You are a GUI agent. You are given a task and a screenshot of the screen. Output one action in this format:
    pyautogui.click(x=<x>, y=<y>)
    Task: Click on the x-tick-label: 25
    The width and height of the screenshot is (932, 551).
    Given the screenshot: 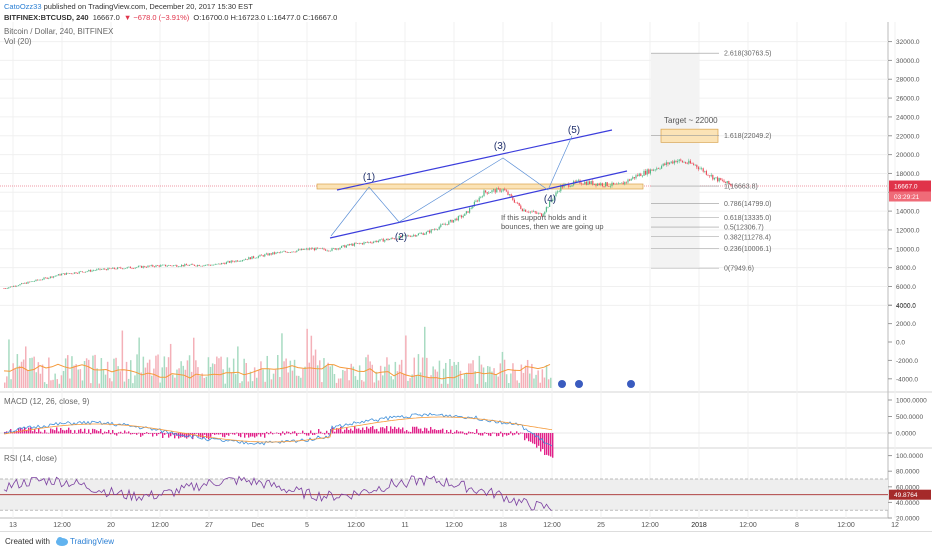 What is the action you would take?
    pyautogui.click(x=601, y=525)
    